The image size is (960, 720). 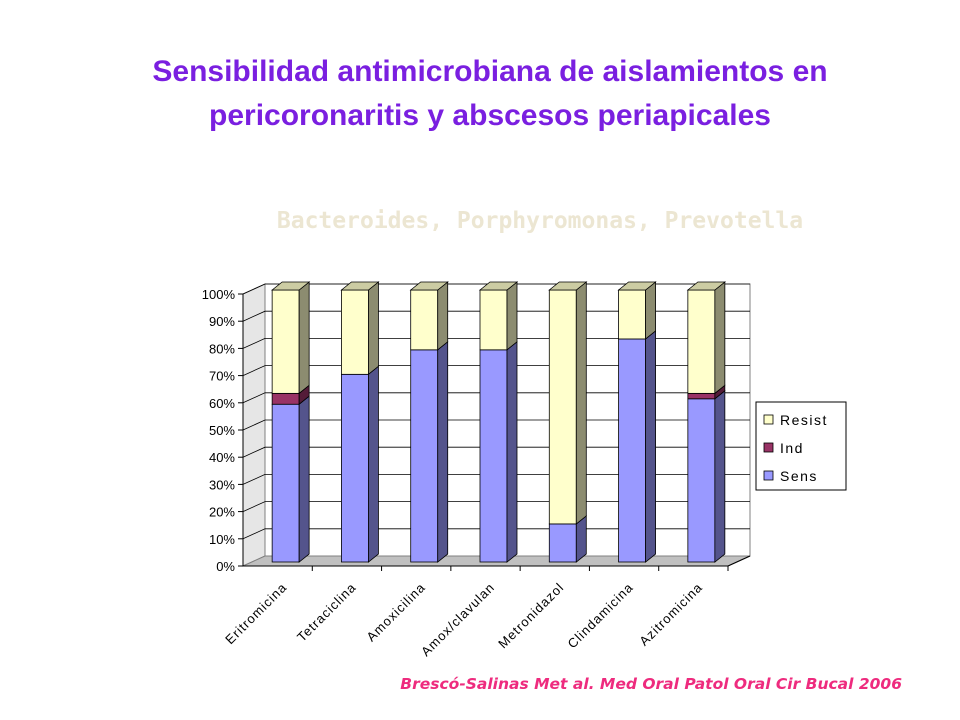 I want to click on x-category-label: Eritromicina, so click(x=256, y=614).